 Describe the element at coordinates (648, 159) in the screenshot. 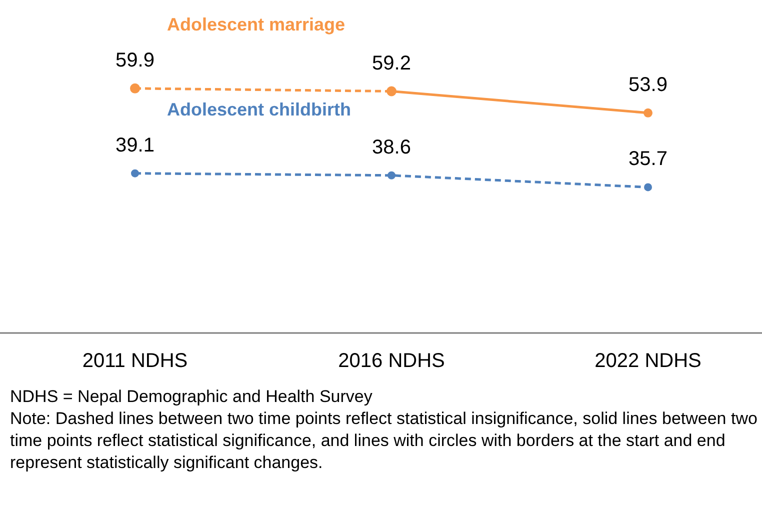

I see `data-label: 35.7` at that location.